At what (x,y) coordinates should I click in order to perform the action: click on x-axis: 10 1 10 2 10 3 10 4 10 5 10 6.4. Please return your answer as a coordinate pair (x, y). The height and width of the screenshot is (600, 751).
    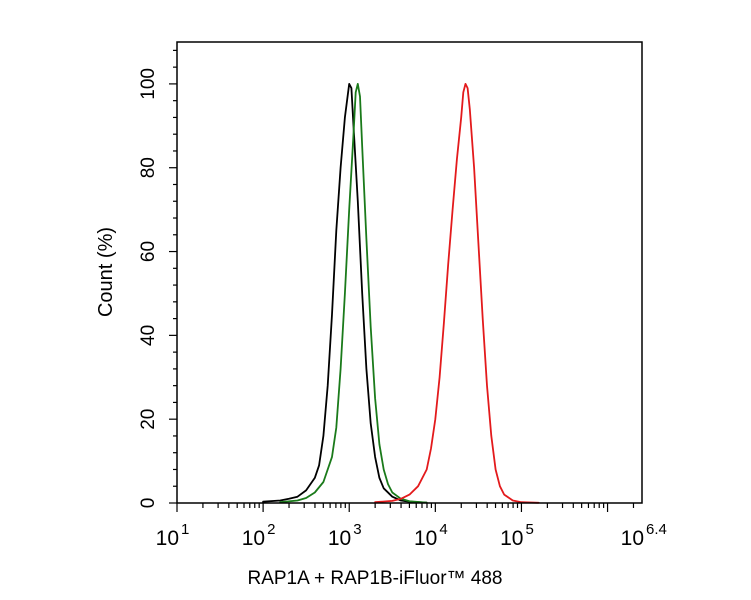
    Looking at the image, I should click on (411, 526).